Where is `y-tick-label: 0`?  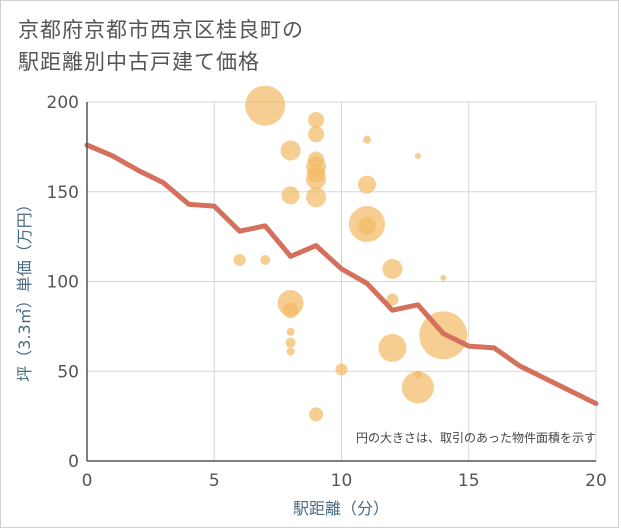 y-tick-label: 0 is located at coordinates (73, 462).